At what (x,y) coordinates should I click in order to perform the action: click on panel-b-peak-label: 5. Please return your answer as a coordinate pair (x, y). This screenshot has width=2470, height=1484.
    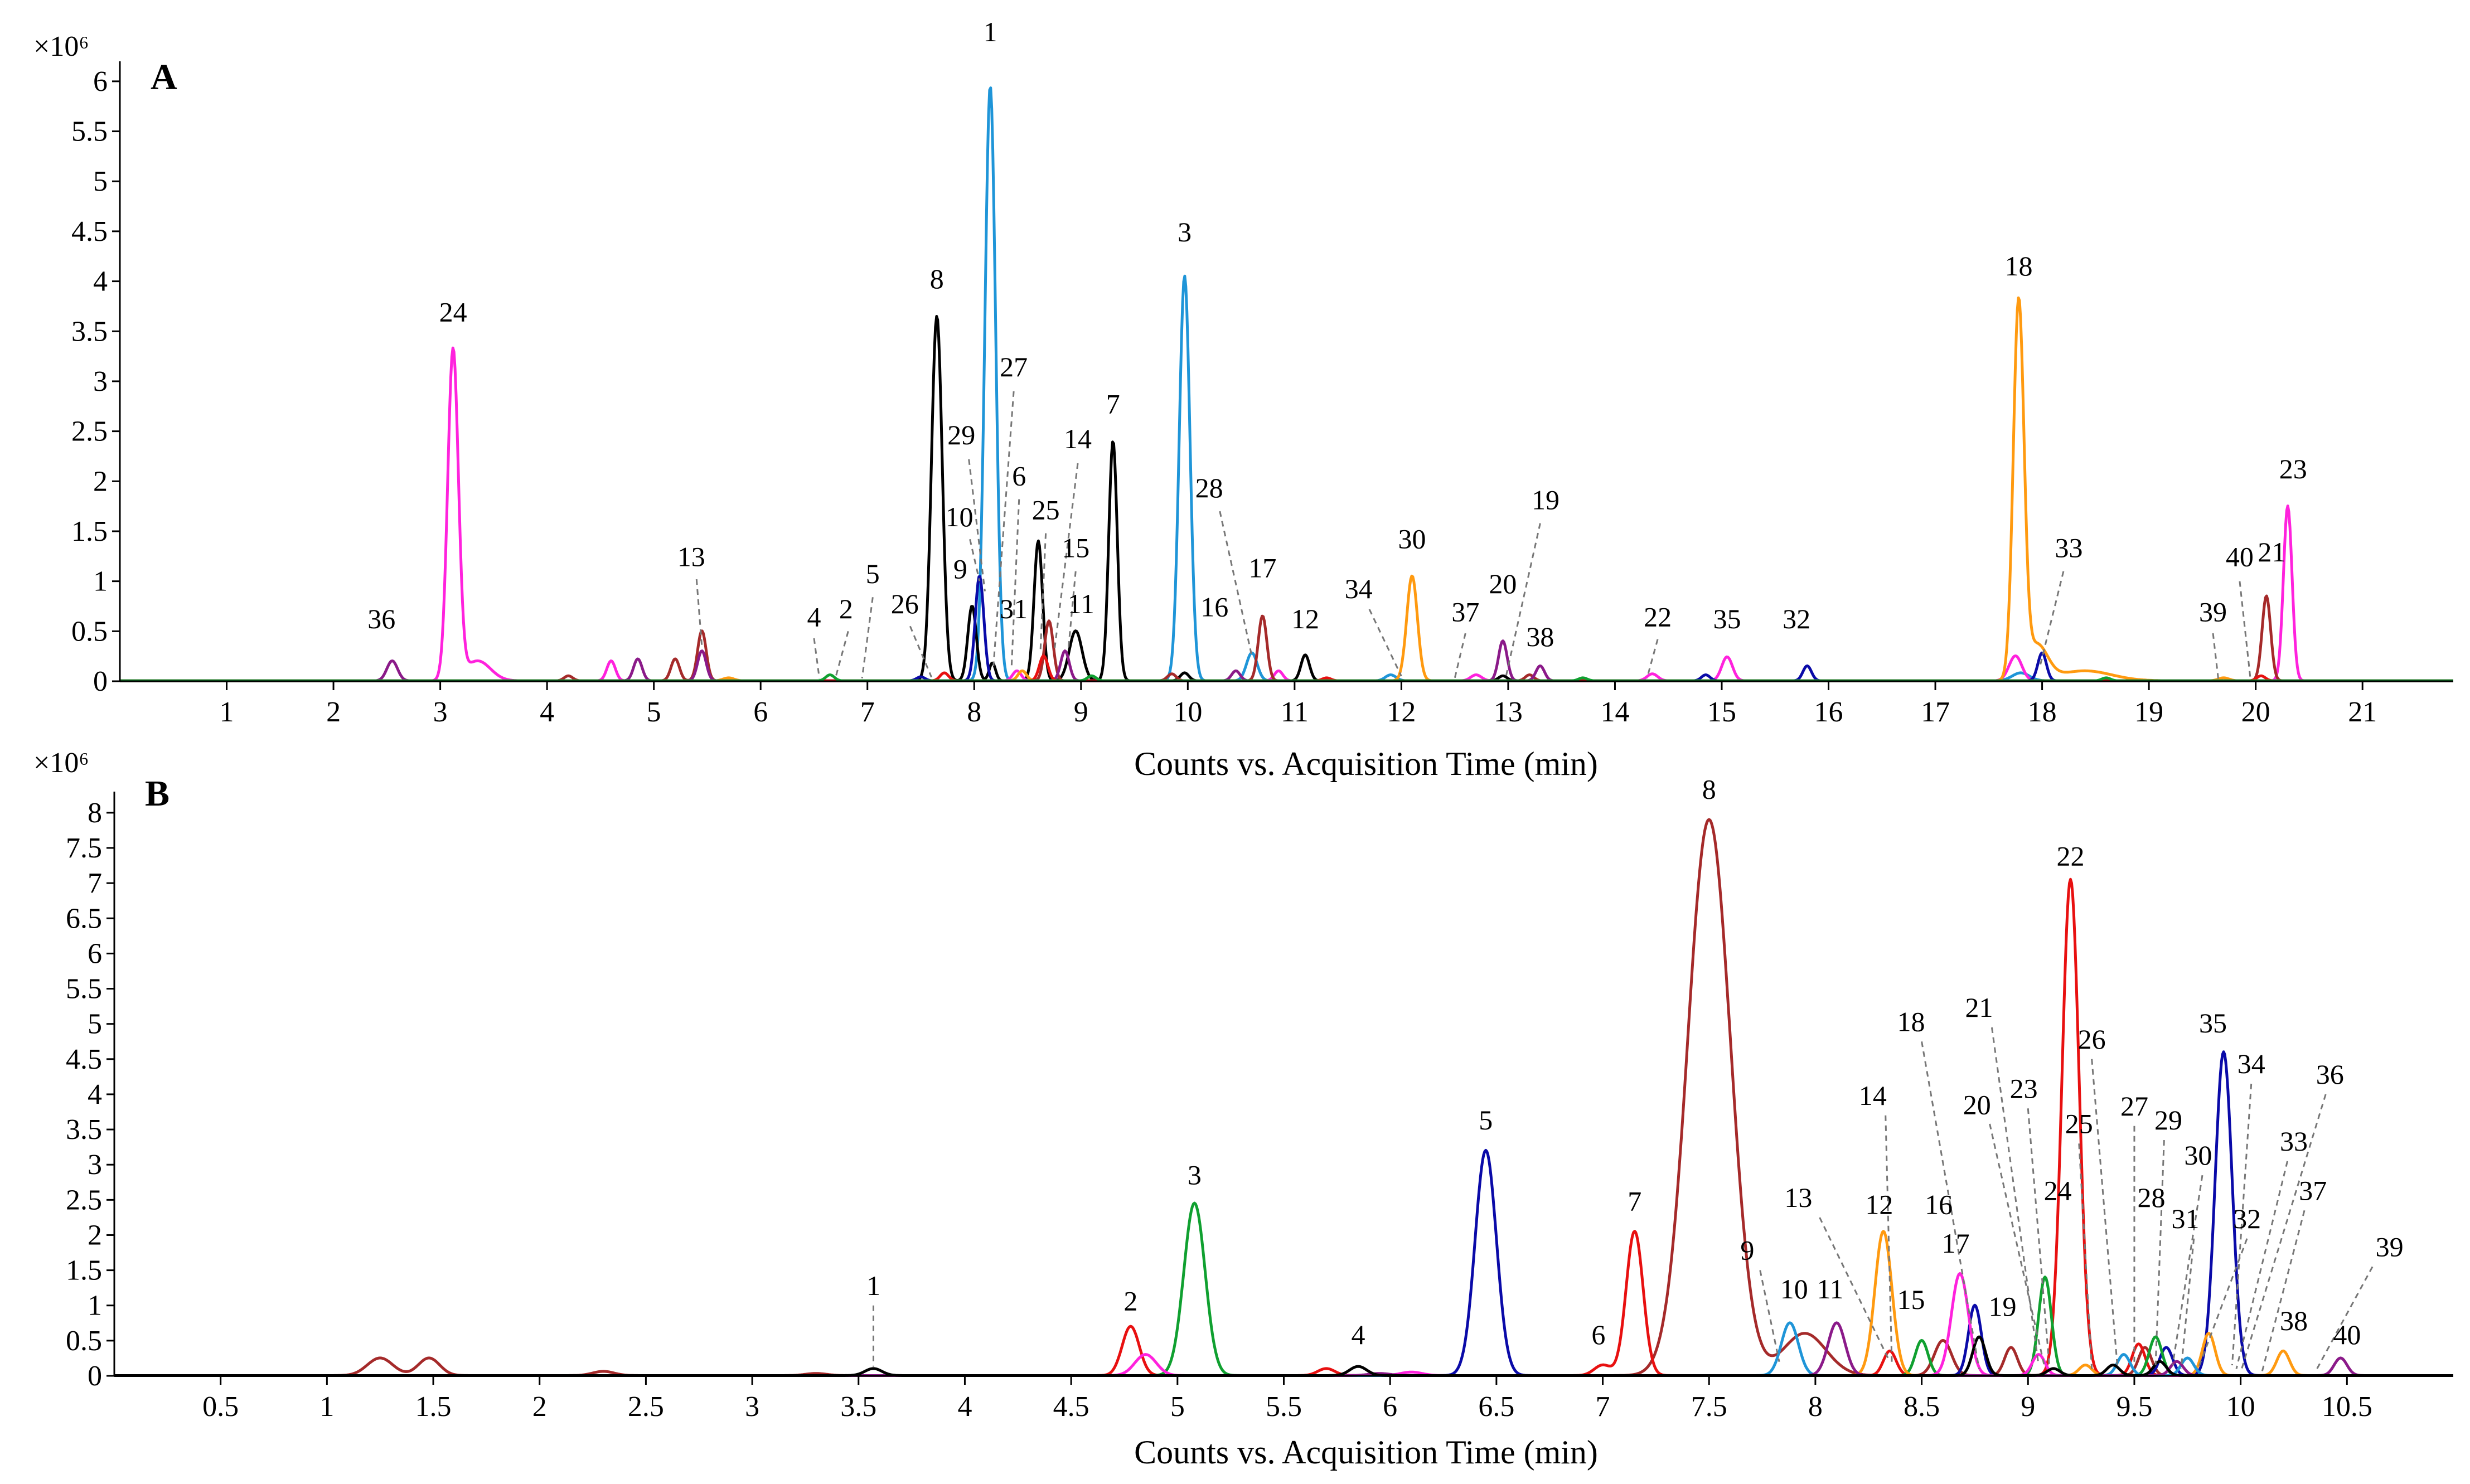
    Looking at the image, I should click on (1486, 1120).